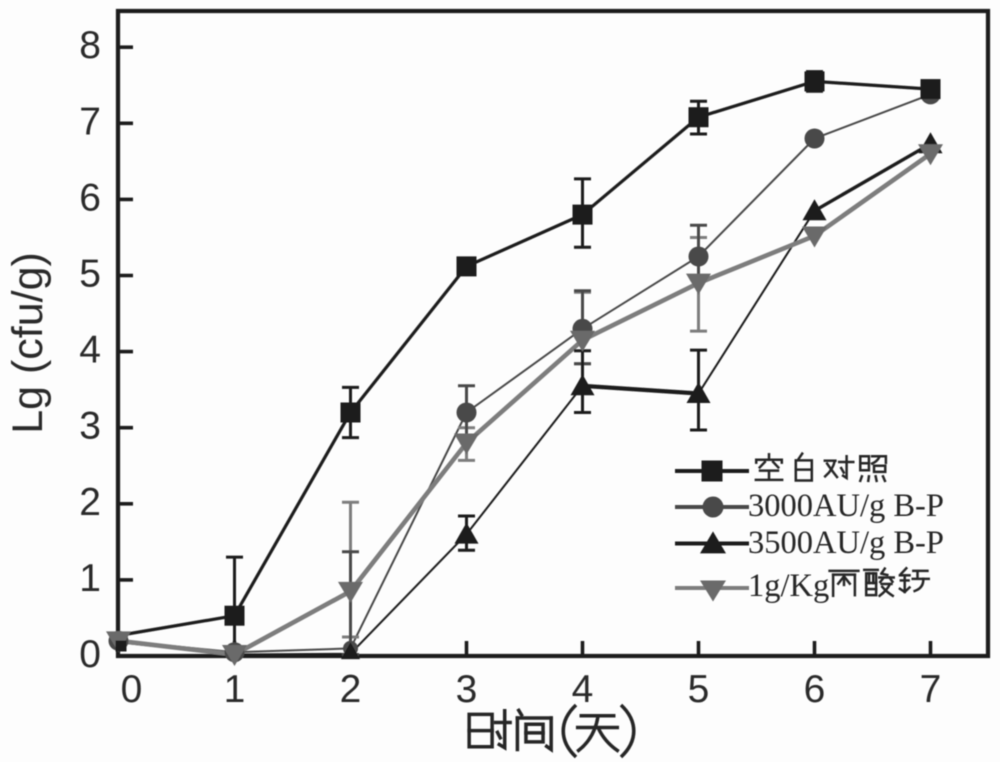 Image resolution: width=1000 pixels, height=762 pixels. What do you see at coordinates (28, 343) in the screenshot?
I see `svg-text: Lg (cfu/g)` at bounding box center [28, 343].